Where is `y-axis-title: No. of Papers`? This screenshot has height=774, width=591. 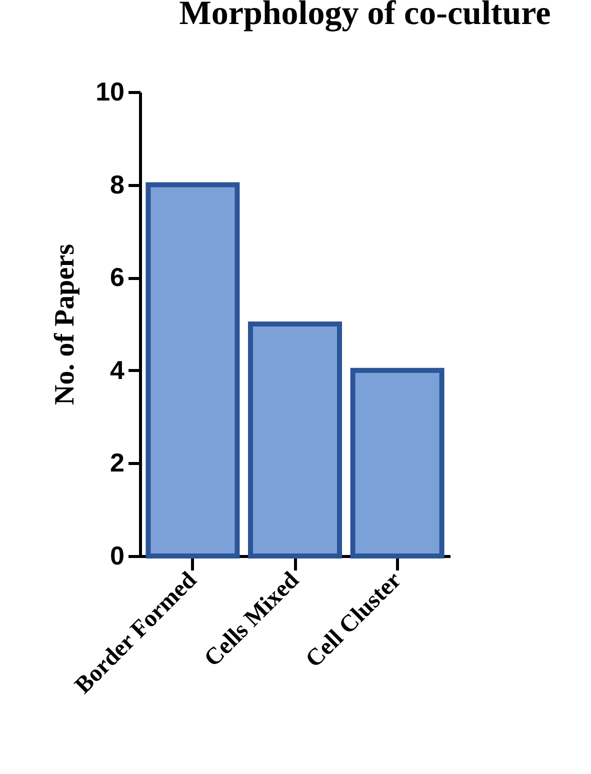 y-axis-title: No. of Papers is located at coordinates (65, 324).